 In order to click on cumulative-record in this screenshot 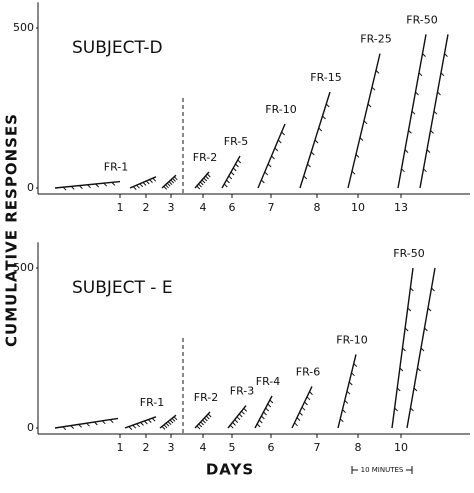, I will do `click(364, 121)`.